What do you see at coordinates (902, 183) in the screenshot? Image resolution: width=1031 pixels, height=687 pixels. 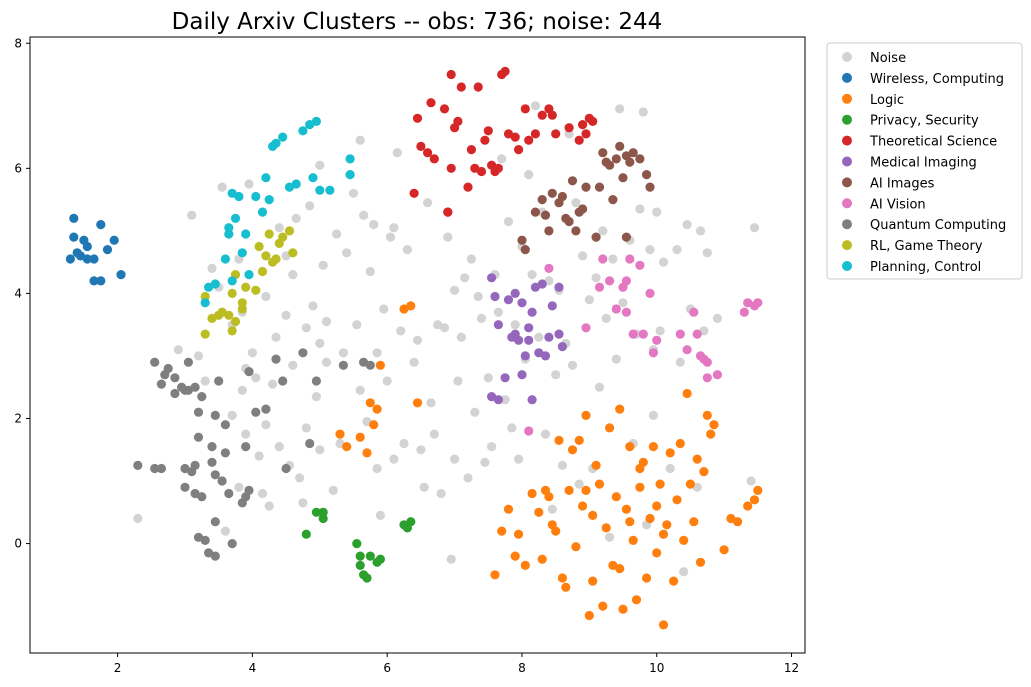 I see `legend-label: AI Images` at bounding box center [902, 183].